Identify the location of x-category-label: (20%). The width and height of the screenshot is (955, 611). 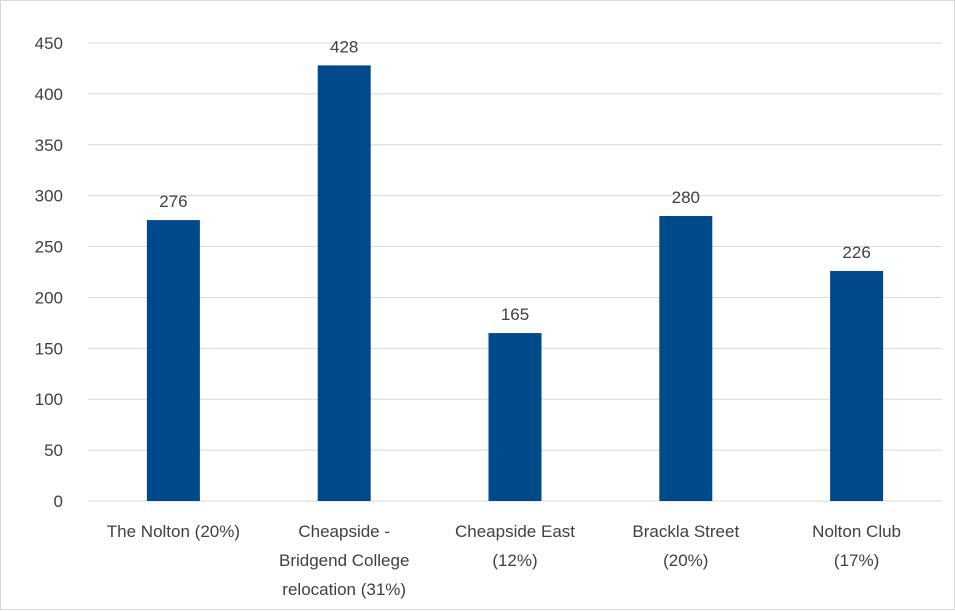
(685, 560).